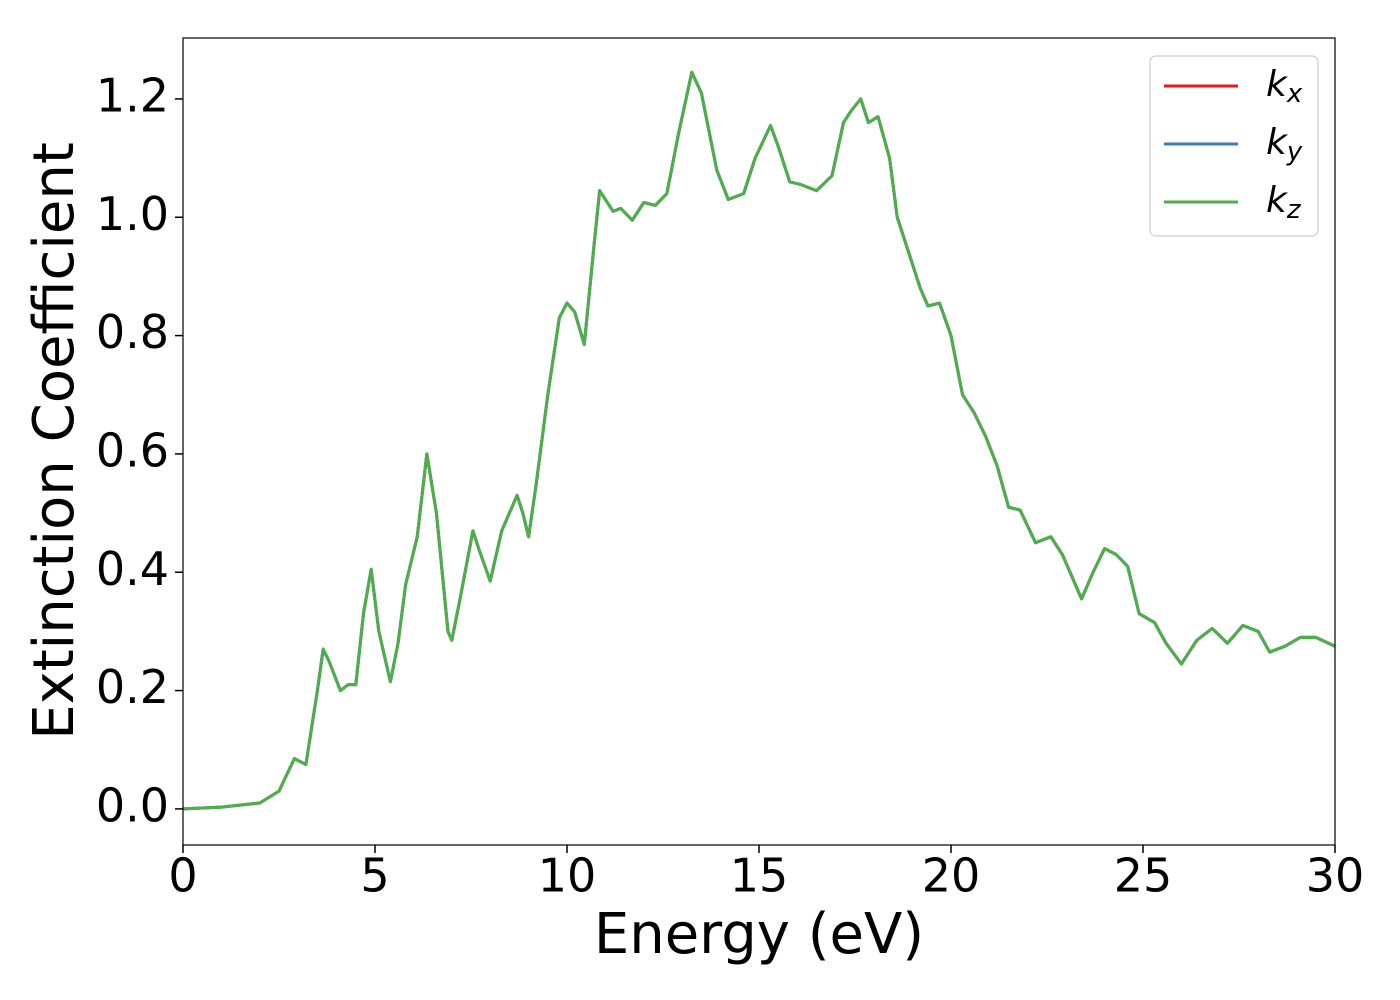  What do you see at coordinates (951, 876) in the screenshot?
I see `x-tick-label: 20` at bounding box center [951, 876].